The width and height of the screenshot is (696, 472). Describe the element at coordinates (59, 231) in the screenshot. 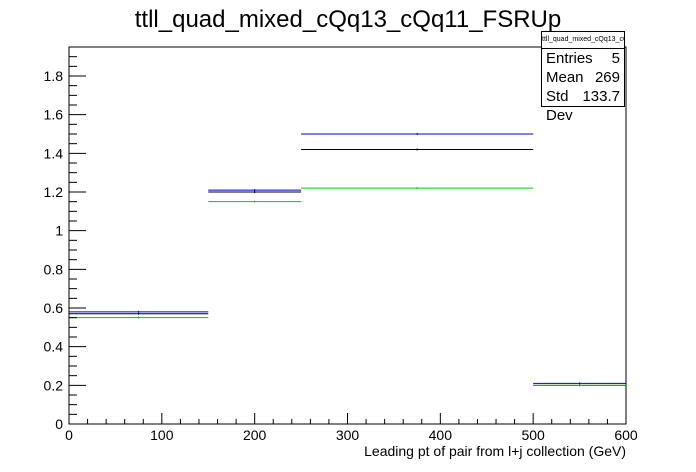

I see `y-tick-label: 1` at that location.